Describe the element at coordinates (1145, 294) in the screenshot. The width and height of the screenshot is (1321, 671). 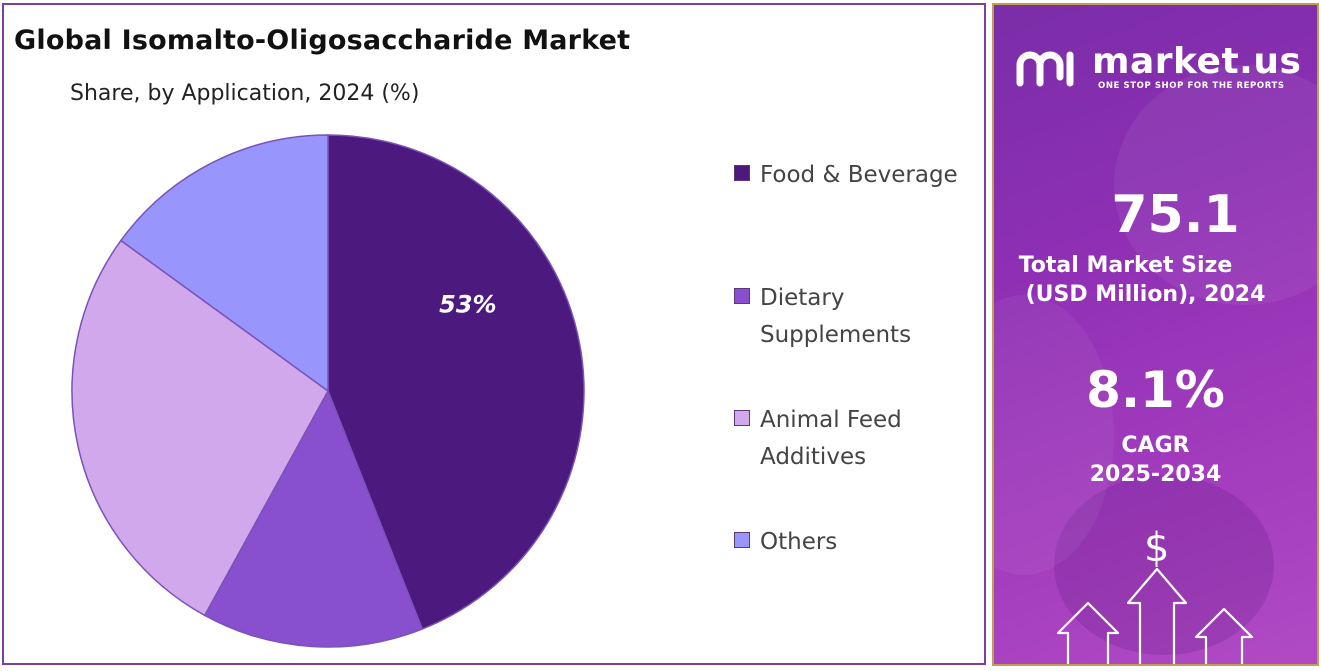
I see `market-size-label-line2: (USD Million), 2024` at that location.